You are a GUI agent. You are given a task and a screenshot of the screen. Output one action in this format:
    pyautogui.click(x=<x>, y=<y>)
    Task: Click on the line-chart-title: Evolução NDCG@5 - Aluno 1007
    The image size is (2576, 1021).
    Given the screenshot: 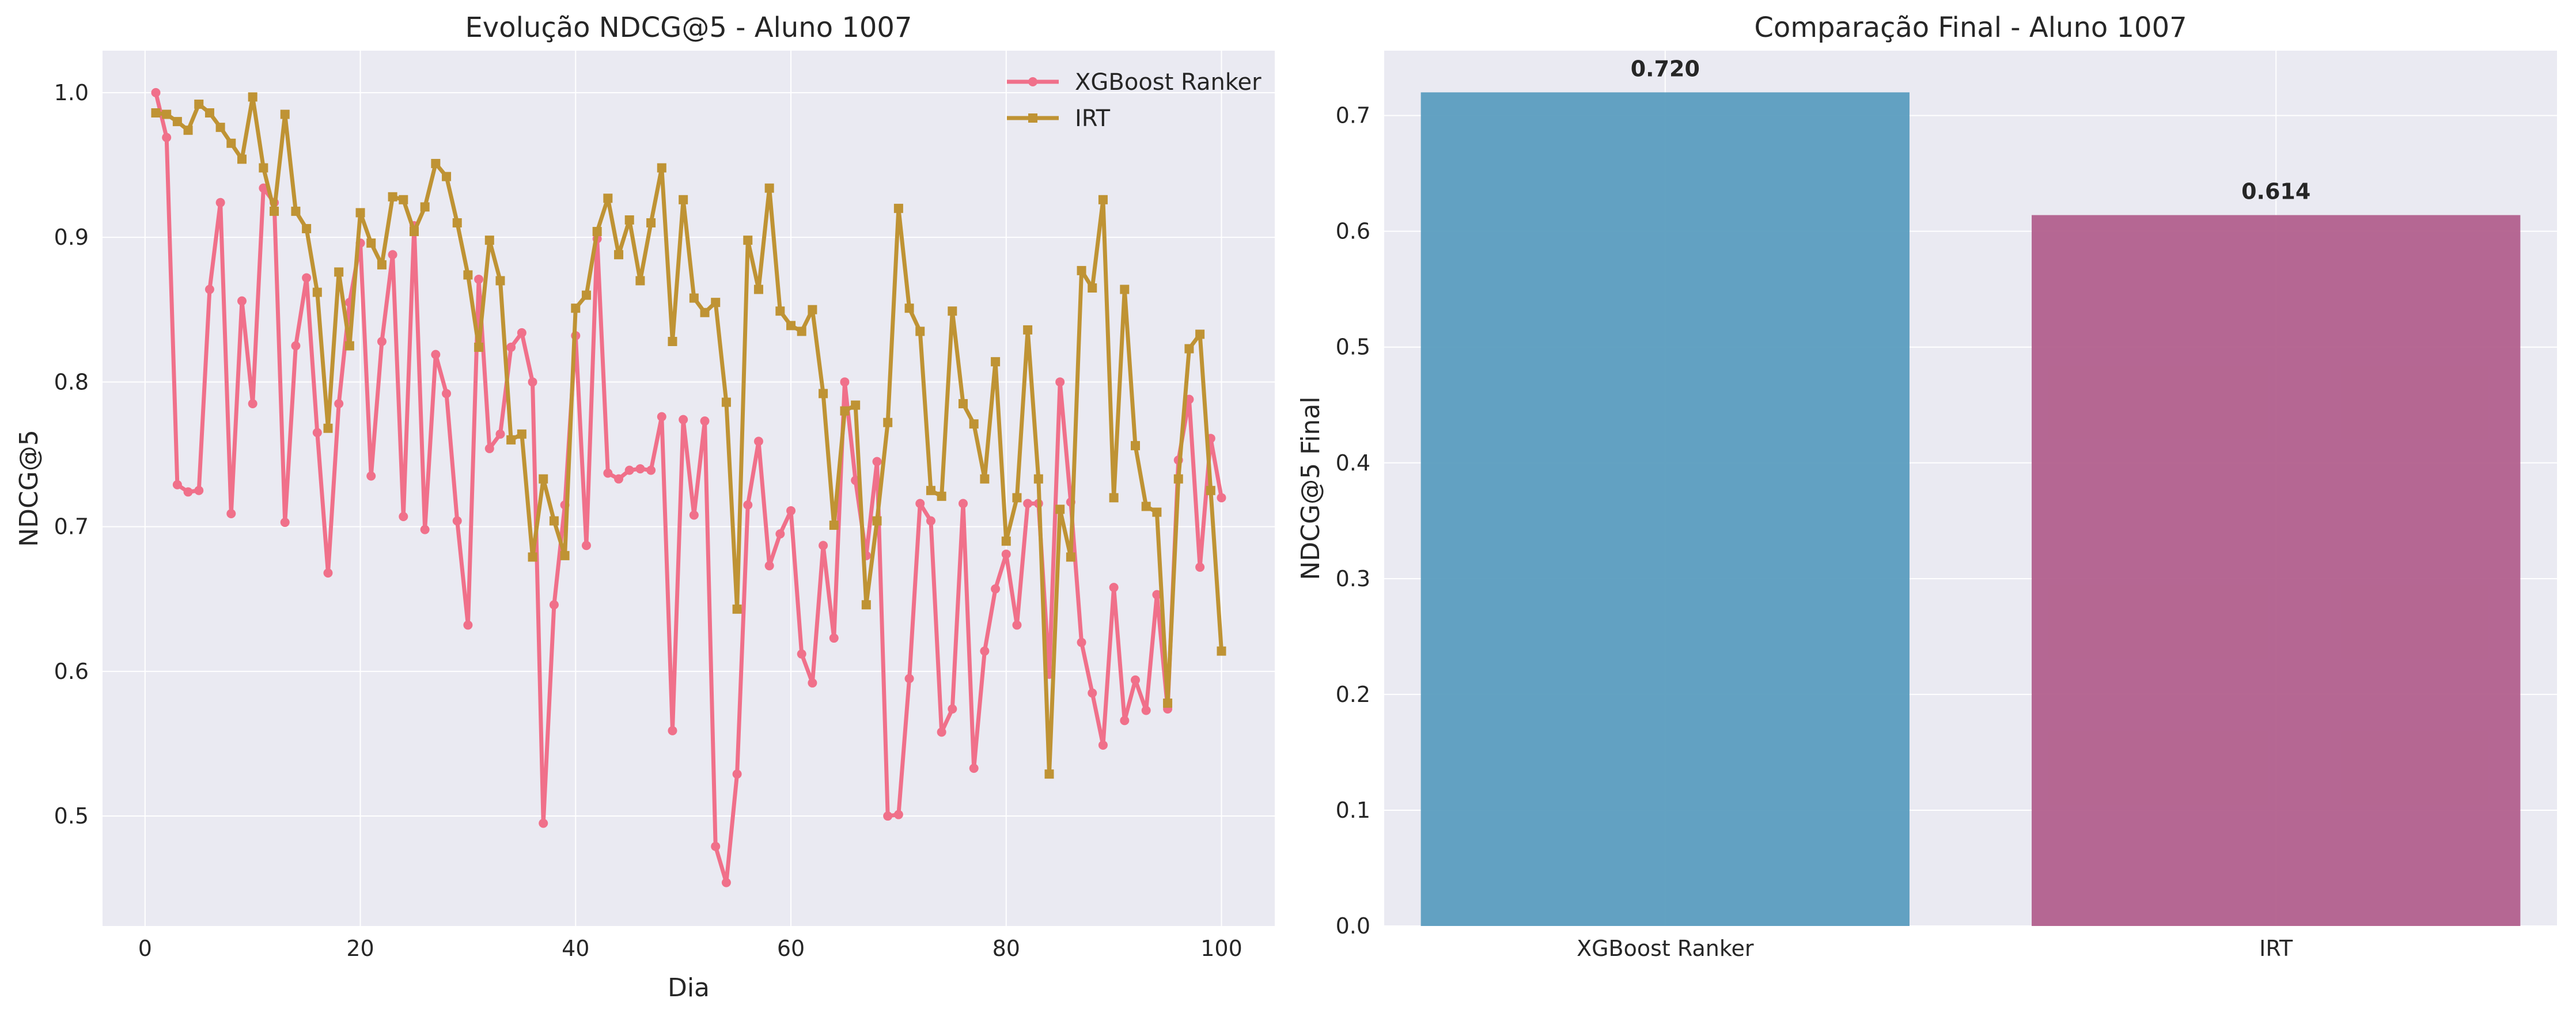 What is the action you would take?
    pyautogui.click(x=688, y=28)
    